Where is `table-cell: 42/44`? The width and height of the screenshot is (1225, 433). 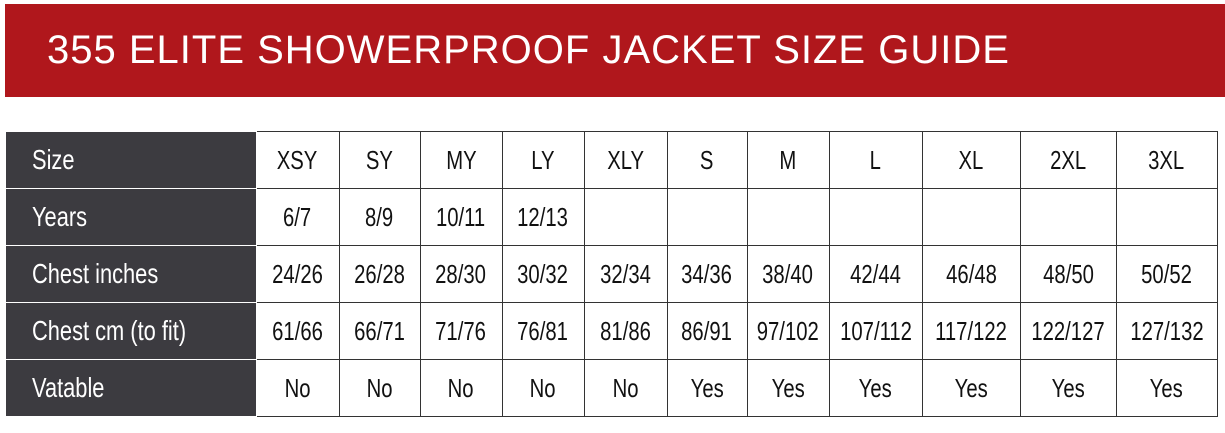 table-cell: 42/44 is located at coordinates (875, 274).